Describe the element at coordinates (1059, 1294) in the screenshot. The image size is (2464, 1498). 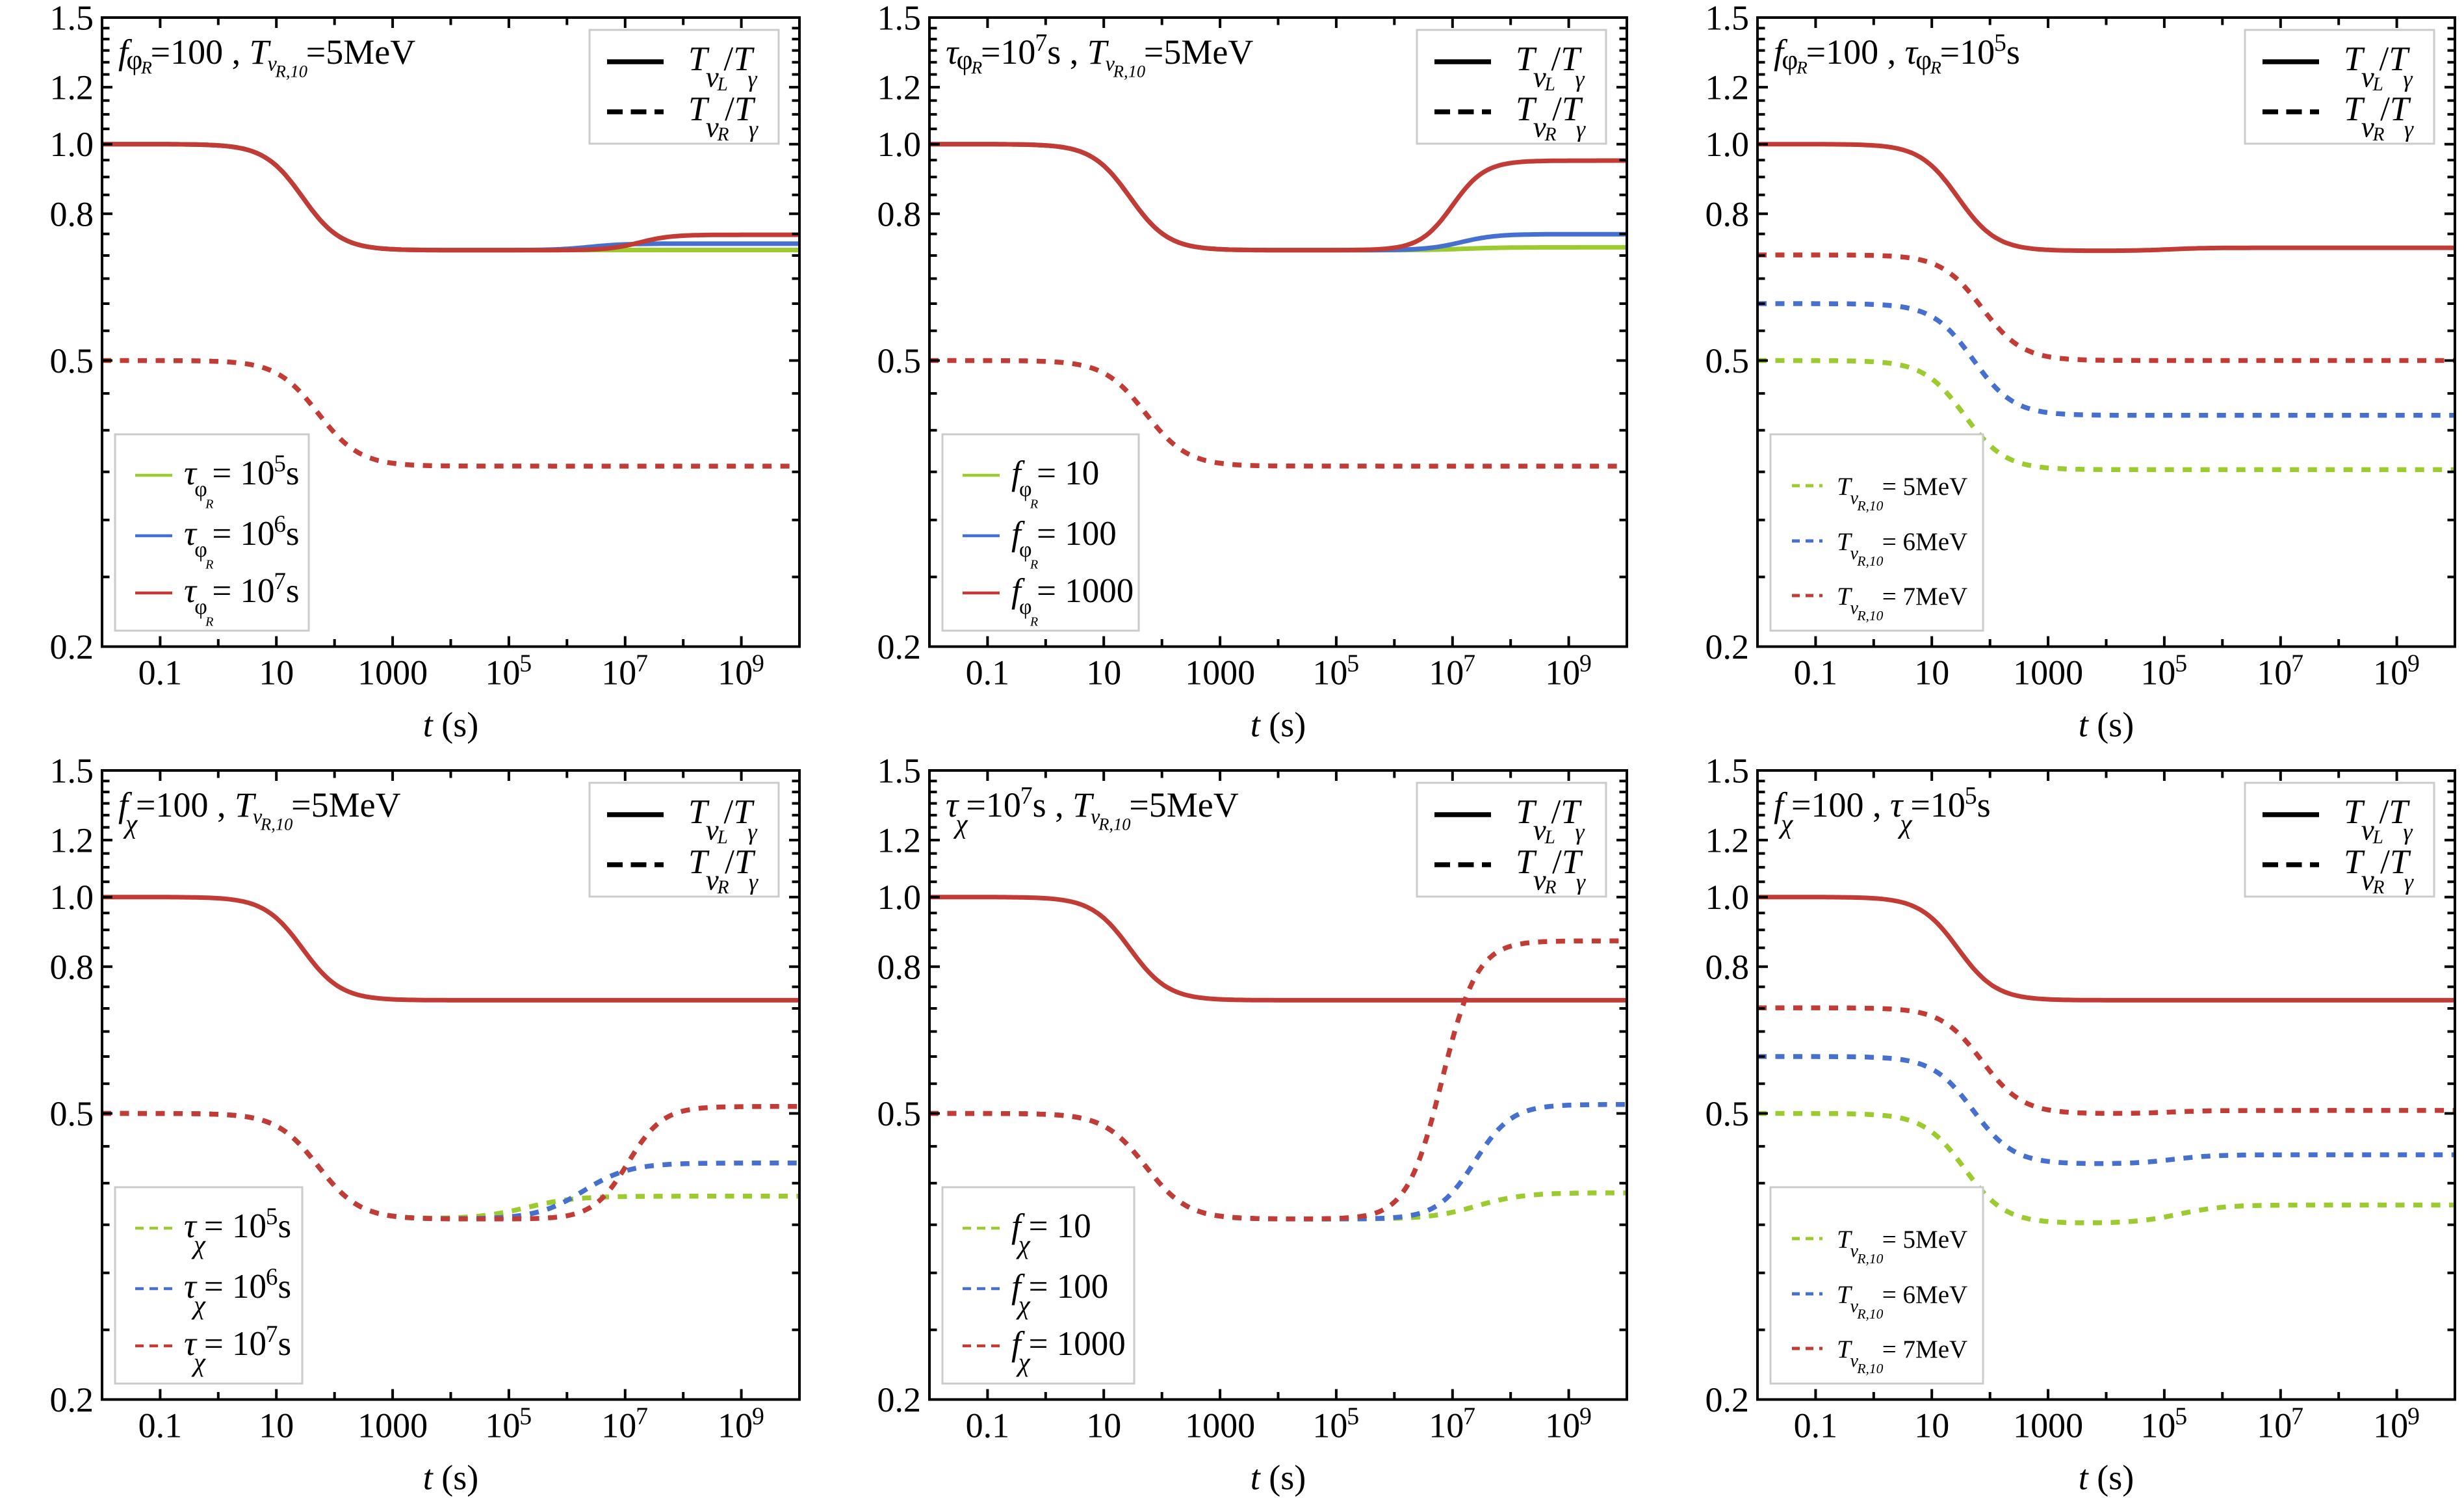
I see `svg-text: fχ= 100` at that location.